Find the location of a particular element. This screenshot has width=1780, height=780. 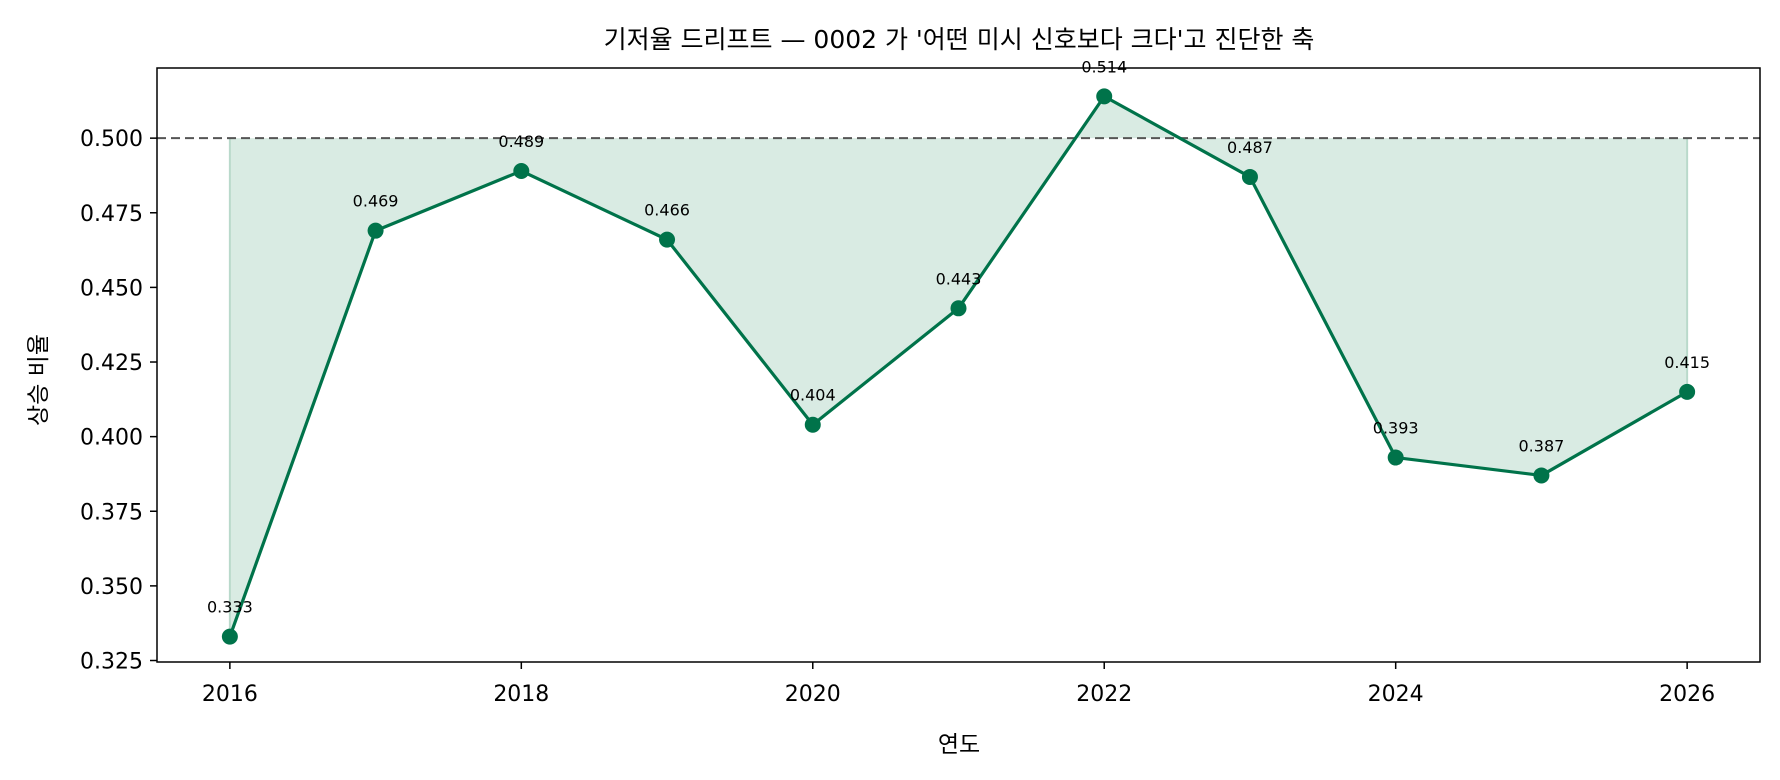

y-tick-label: 0.350 is located at coordinates (111, 587).